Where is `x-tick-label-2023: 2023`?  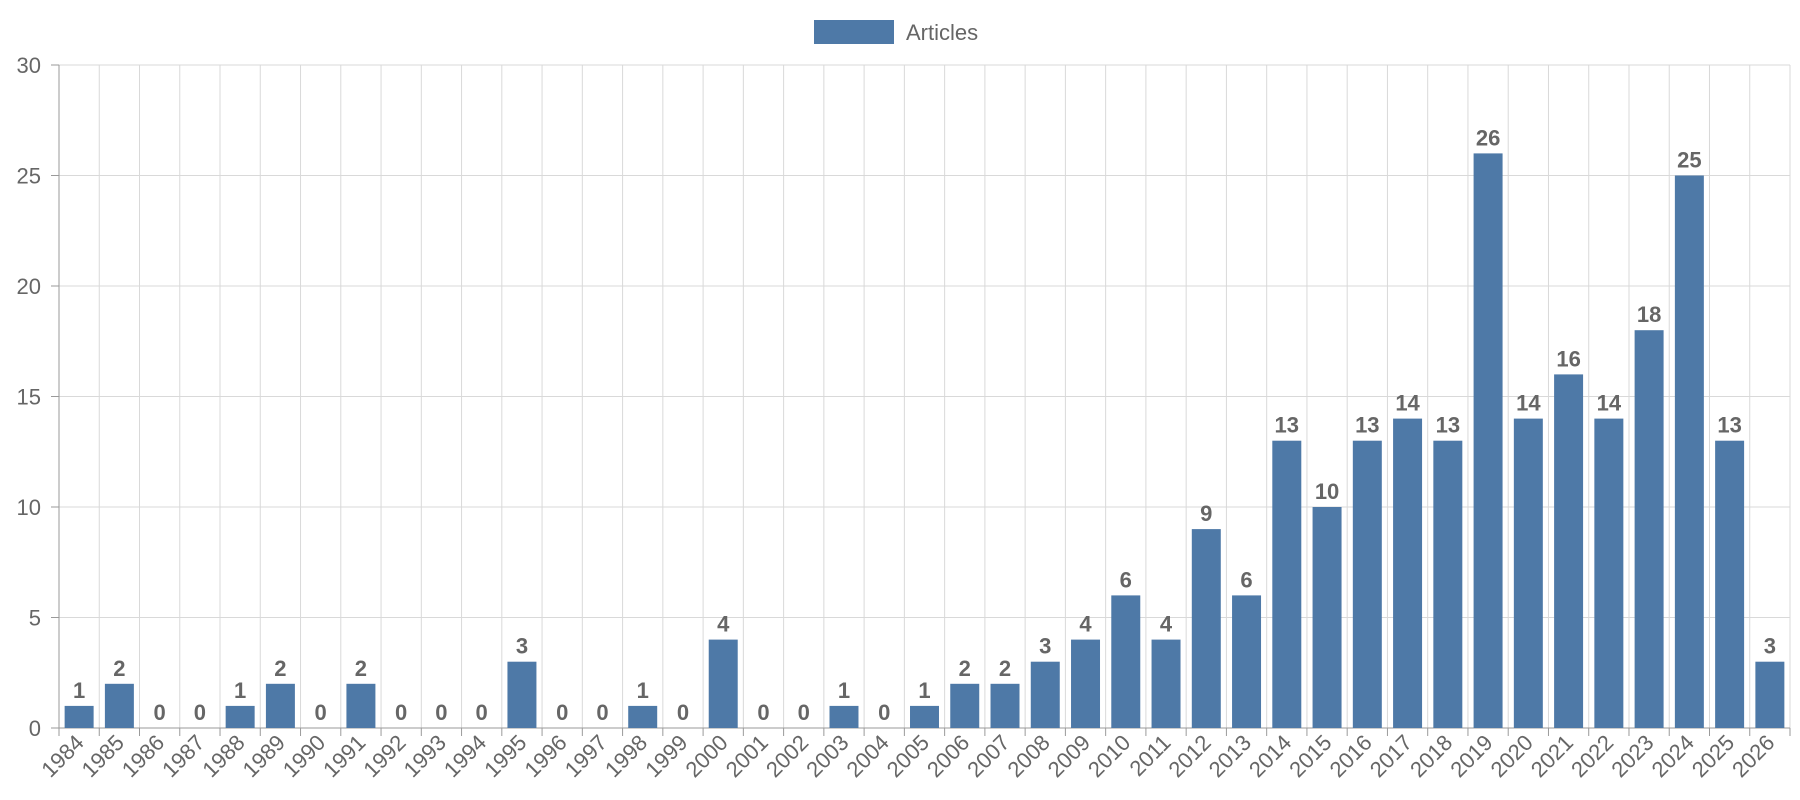
x-tick-label-2023: 2023 is located at coordinates (1632, 756).